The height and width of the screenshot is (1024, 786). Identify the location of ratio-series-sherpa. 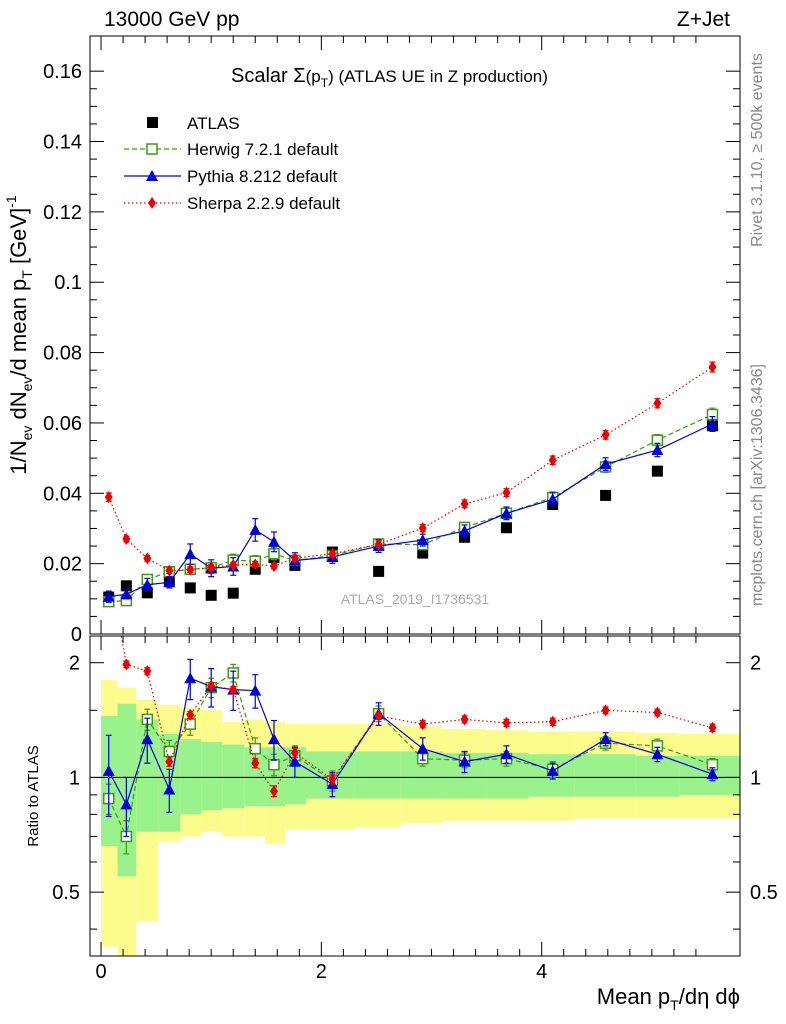
(418, 717).